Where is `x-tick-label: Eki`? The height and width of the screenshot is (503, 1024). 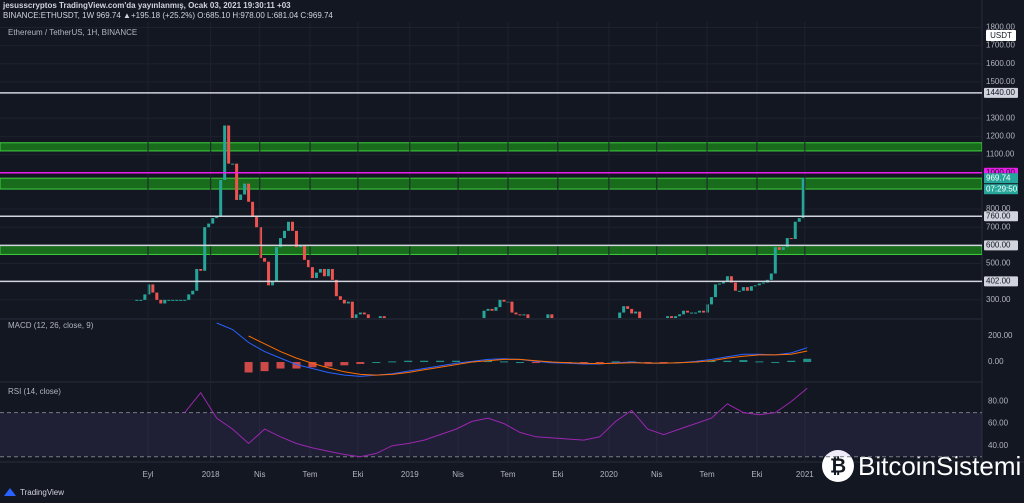
x-tick-label: Eki is located at coordinates (357, 474).